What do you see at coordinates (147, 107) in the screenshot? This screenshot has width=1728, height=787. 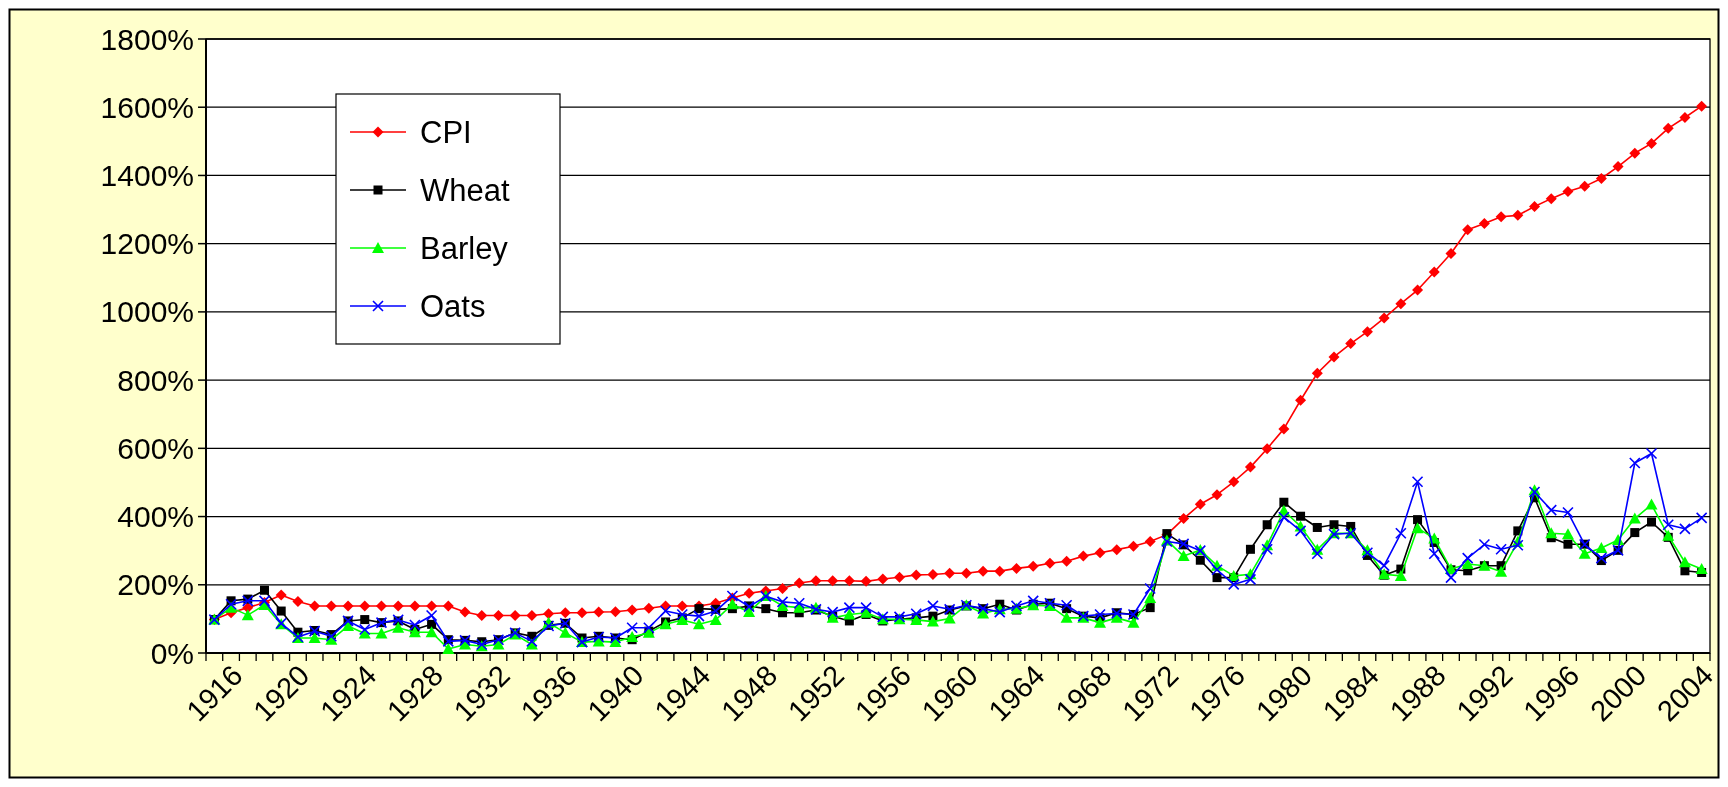 I see `y-tick-label: 1600%` at bounding box center [147, 107].